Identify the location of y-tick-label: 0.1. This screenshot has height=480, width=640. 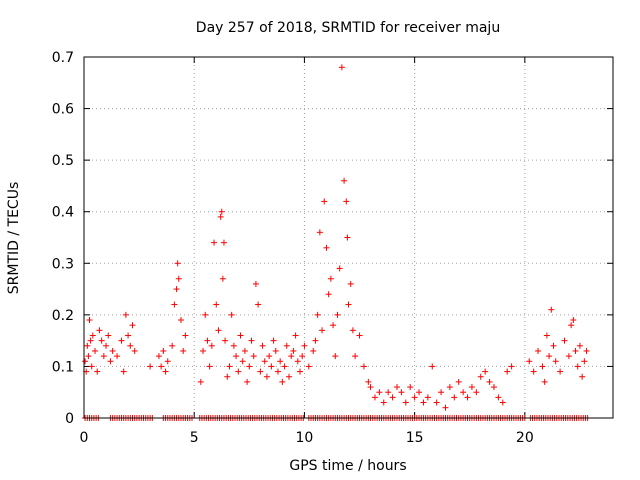
(63, 367).